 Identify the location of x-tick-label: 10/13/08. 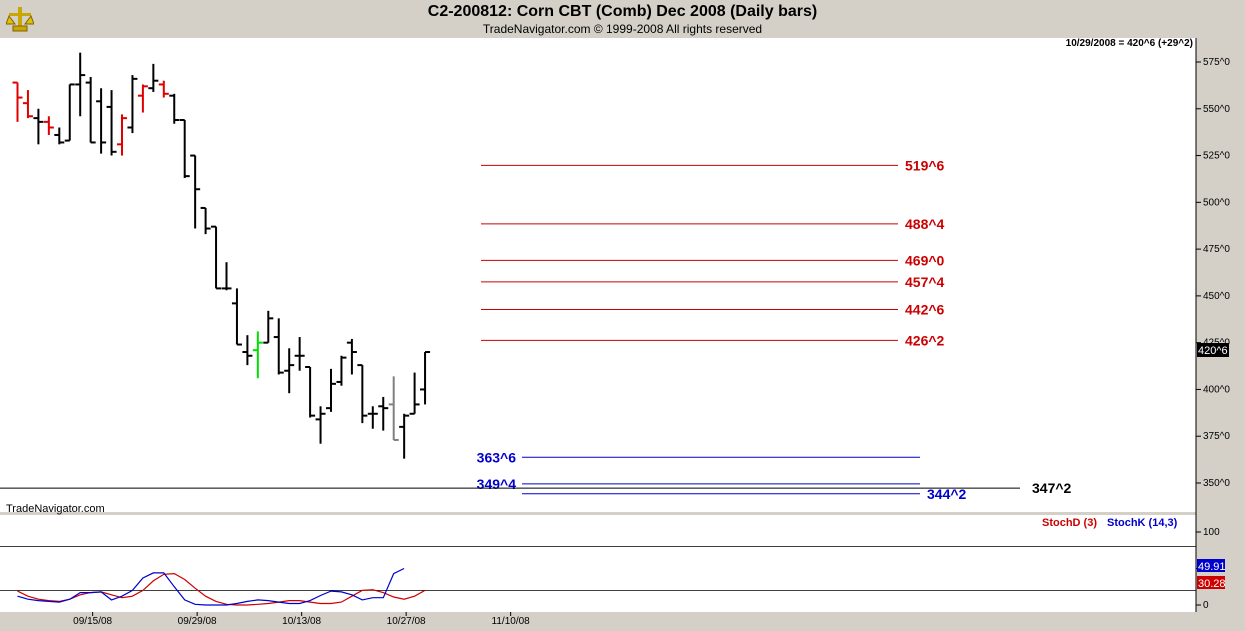
(301, 621).